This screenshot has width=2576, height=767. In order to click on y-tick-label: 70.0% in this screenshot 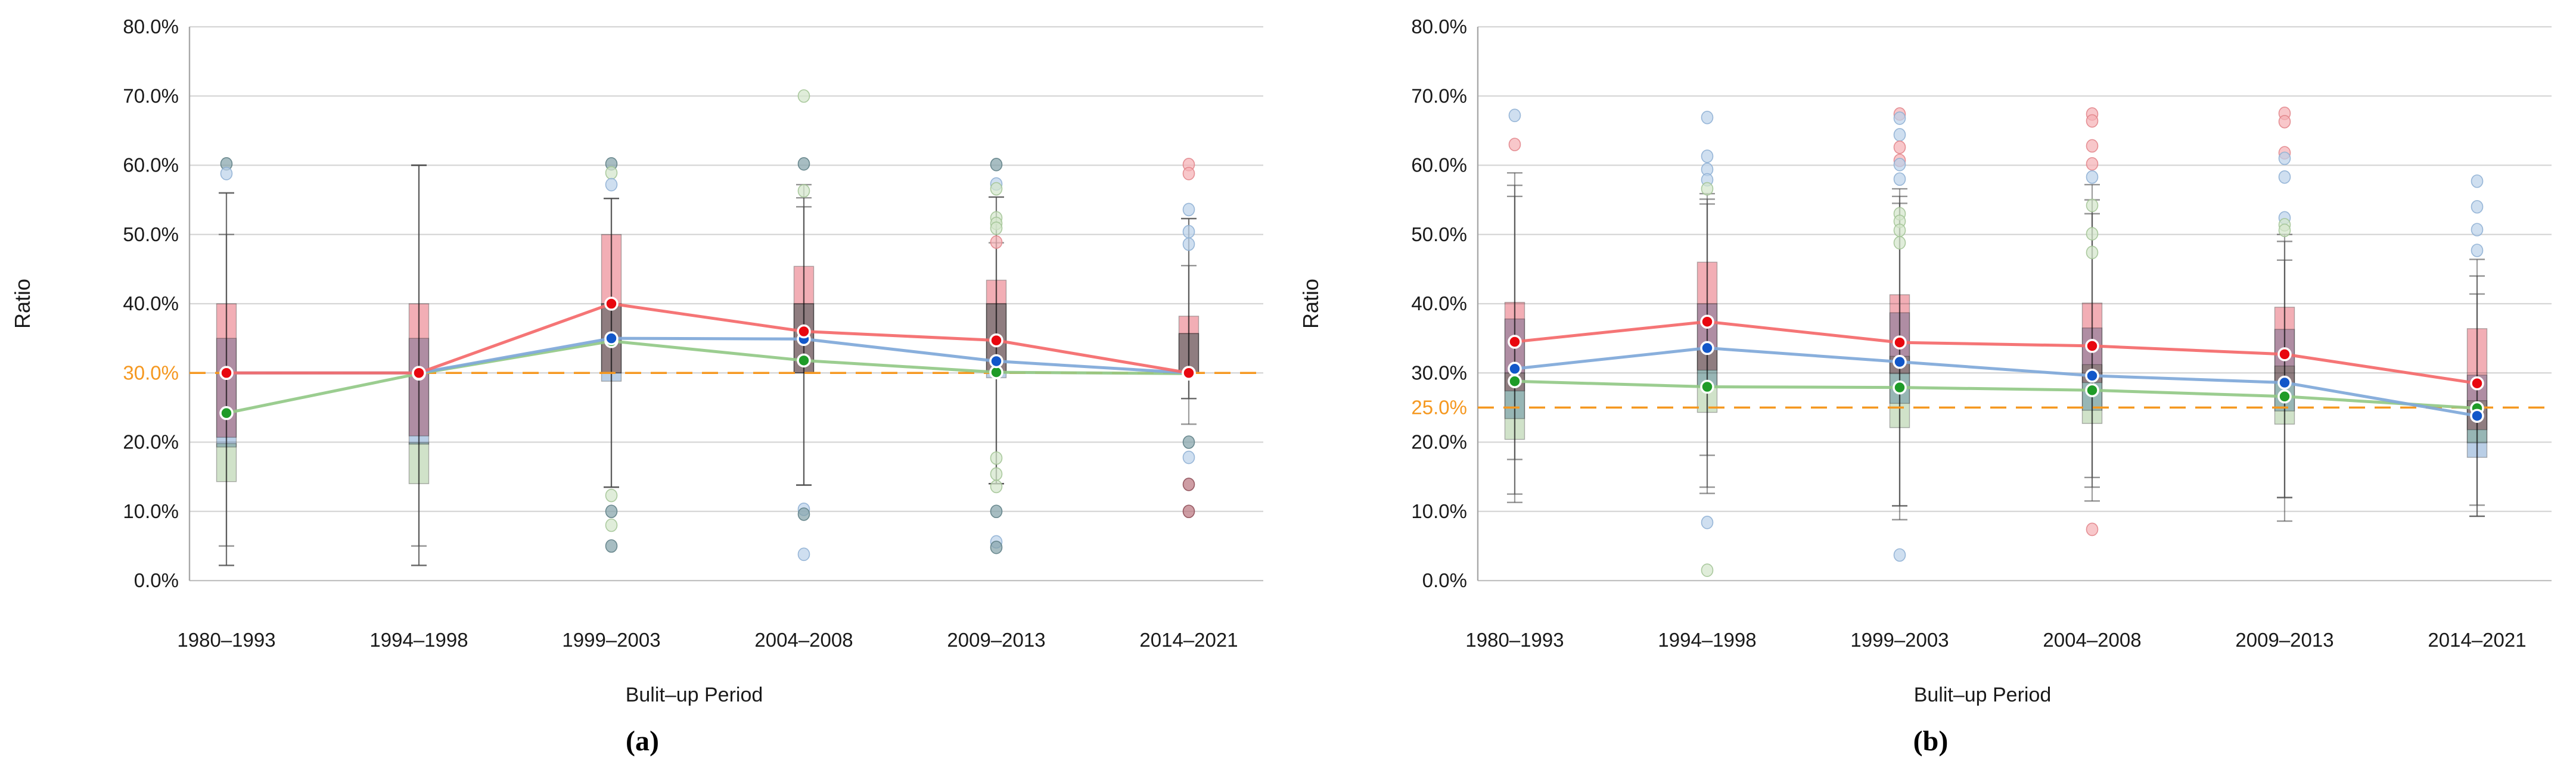, I will do `click(151, 96)`.